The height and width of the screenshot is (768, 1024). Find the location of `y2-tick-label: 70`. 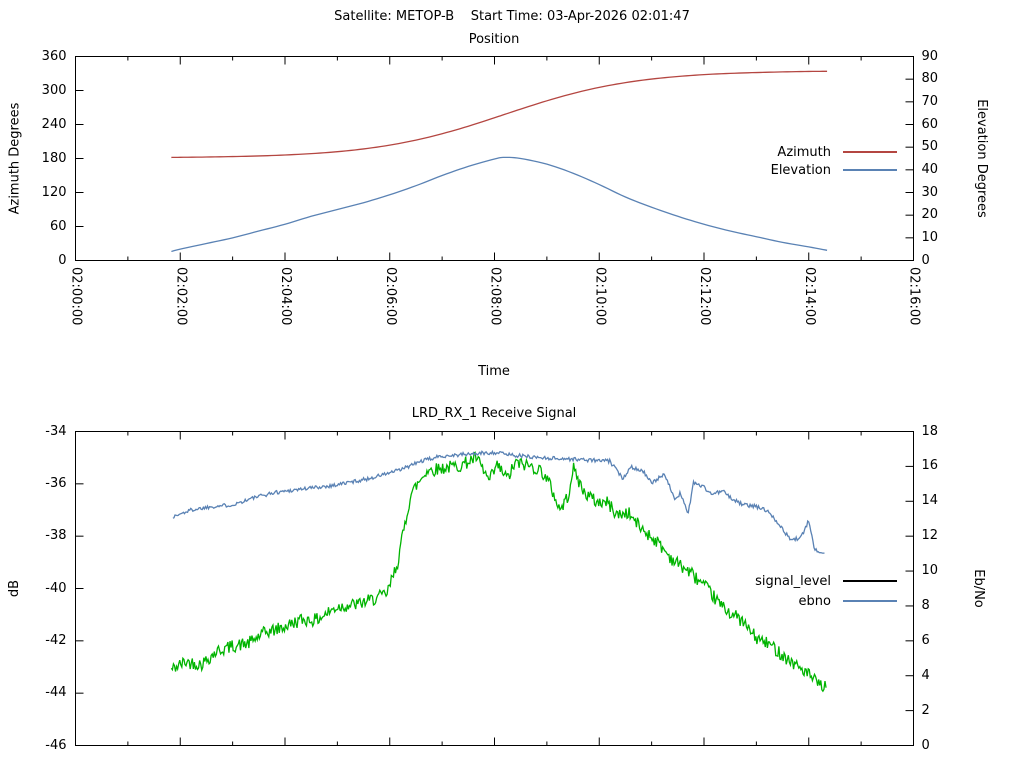

y2-tick-label: 70 is located at coordinates (930, 101).